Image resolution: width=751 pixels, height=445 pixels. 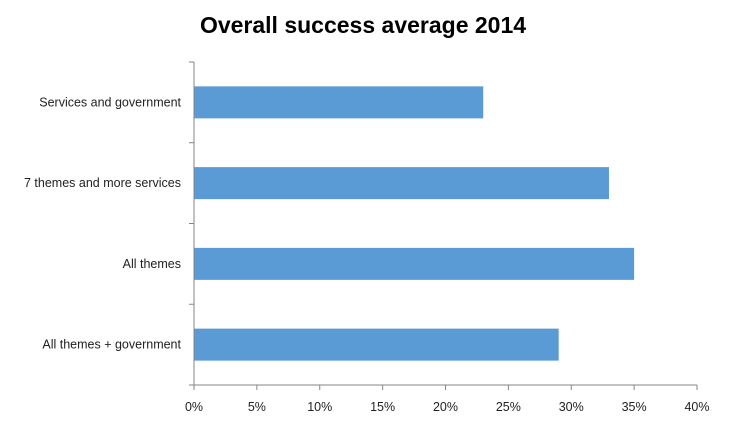 What do you see at coordinates (445, 407) in the screenshot?
I see `x-tick-label: 20%` at bounding box center [445, 407].